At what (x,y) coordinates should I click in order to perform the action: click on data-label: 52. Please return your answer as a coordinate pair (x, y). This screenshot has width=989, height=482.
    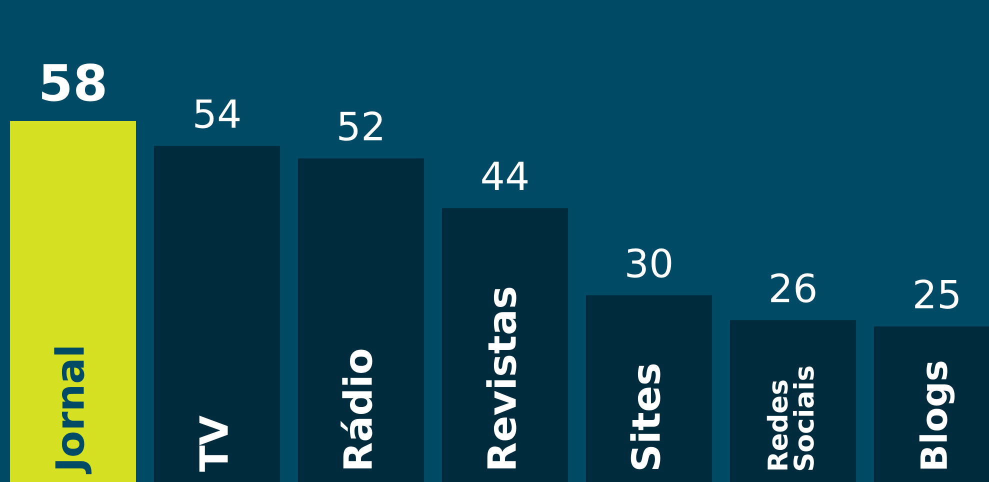
    Looking at the image, I should click on (360, 126).